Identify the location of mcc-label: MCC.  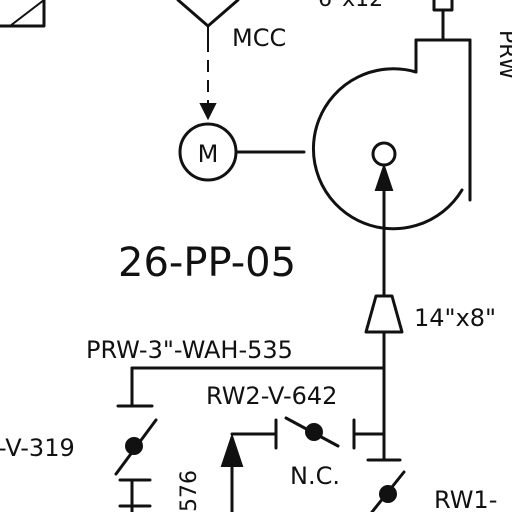
(259, 38).